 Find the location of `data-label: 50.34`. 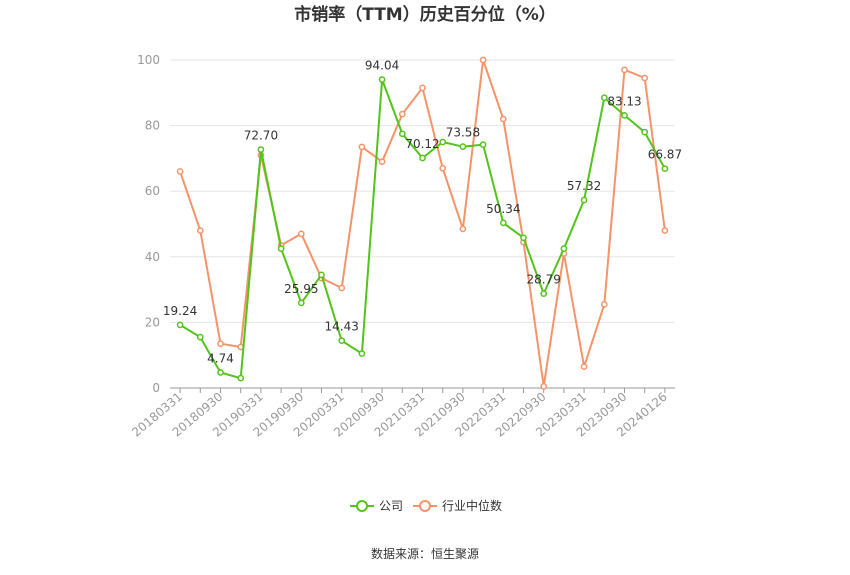

data-label: 50.34 is located at coordinates (503, 209).